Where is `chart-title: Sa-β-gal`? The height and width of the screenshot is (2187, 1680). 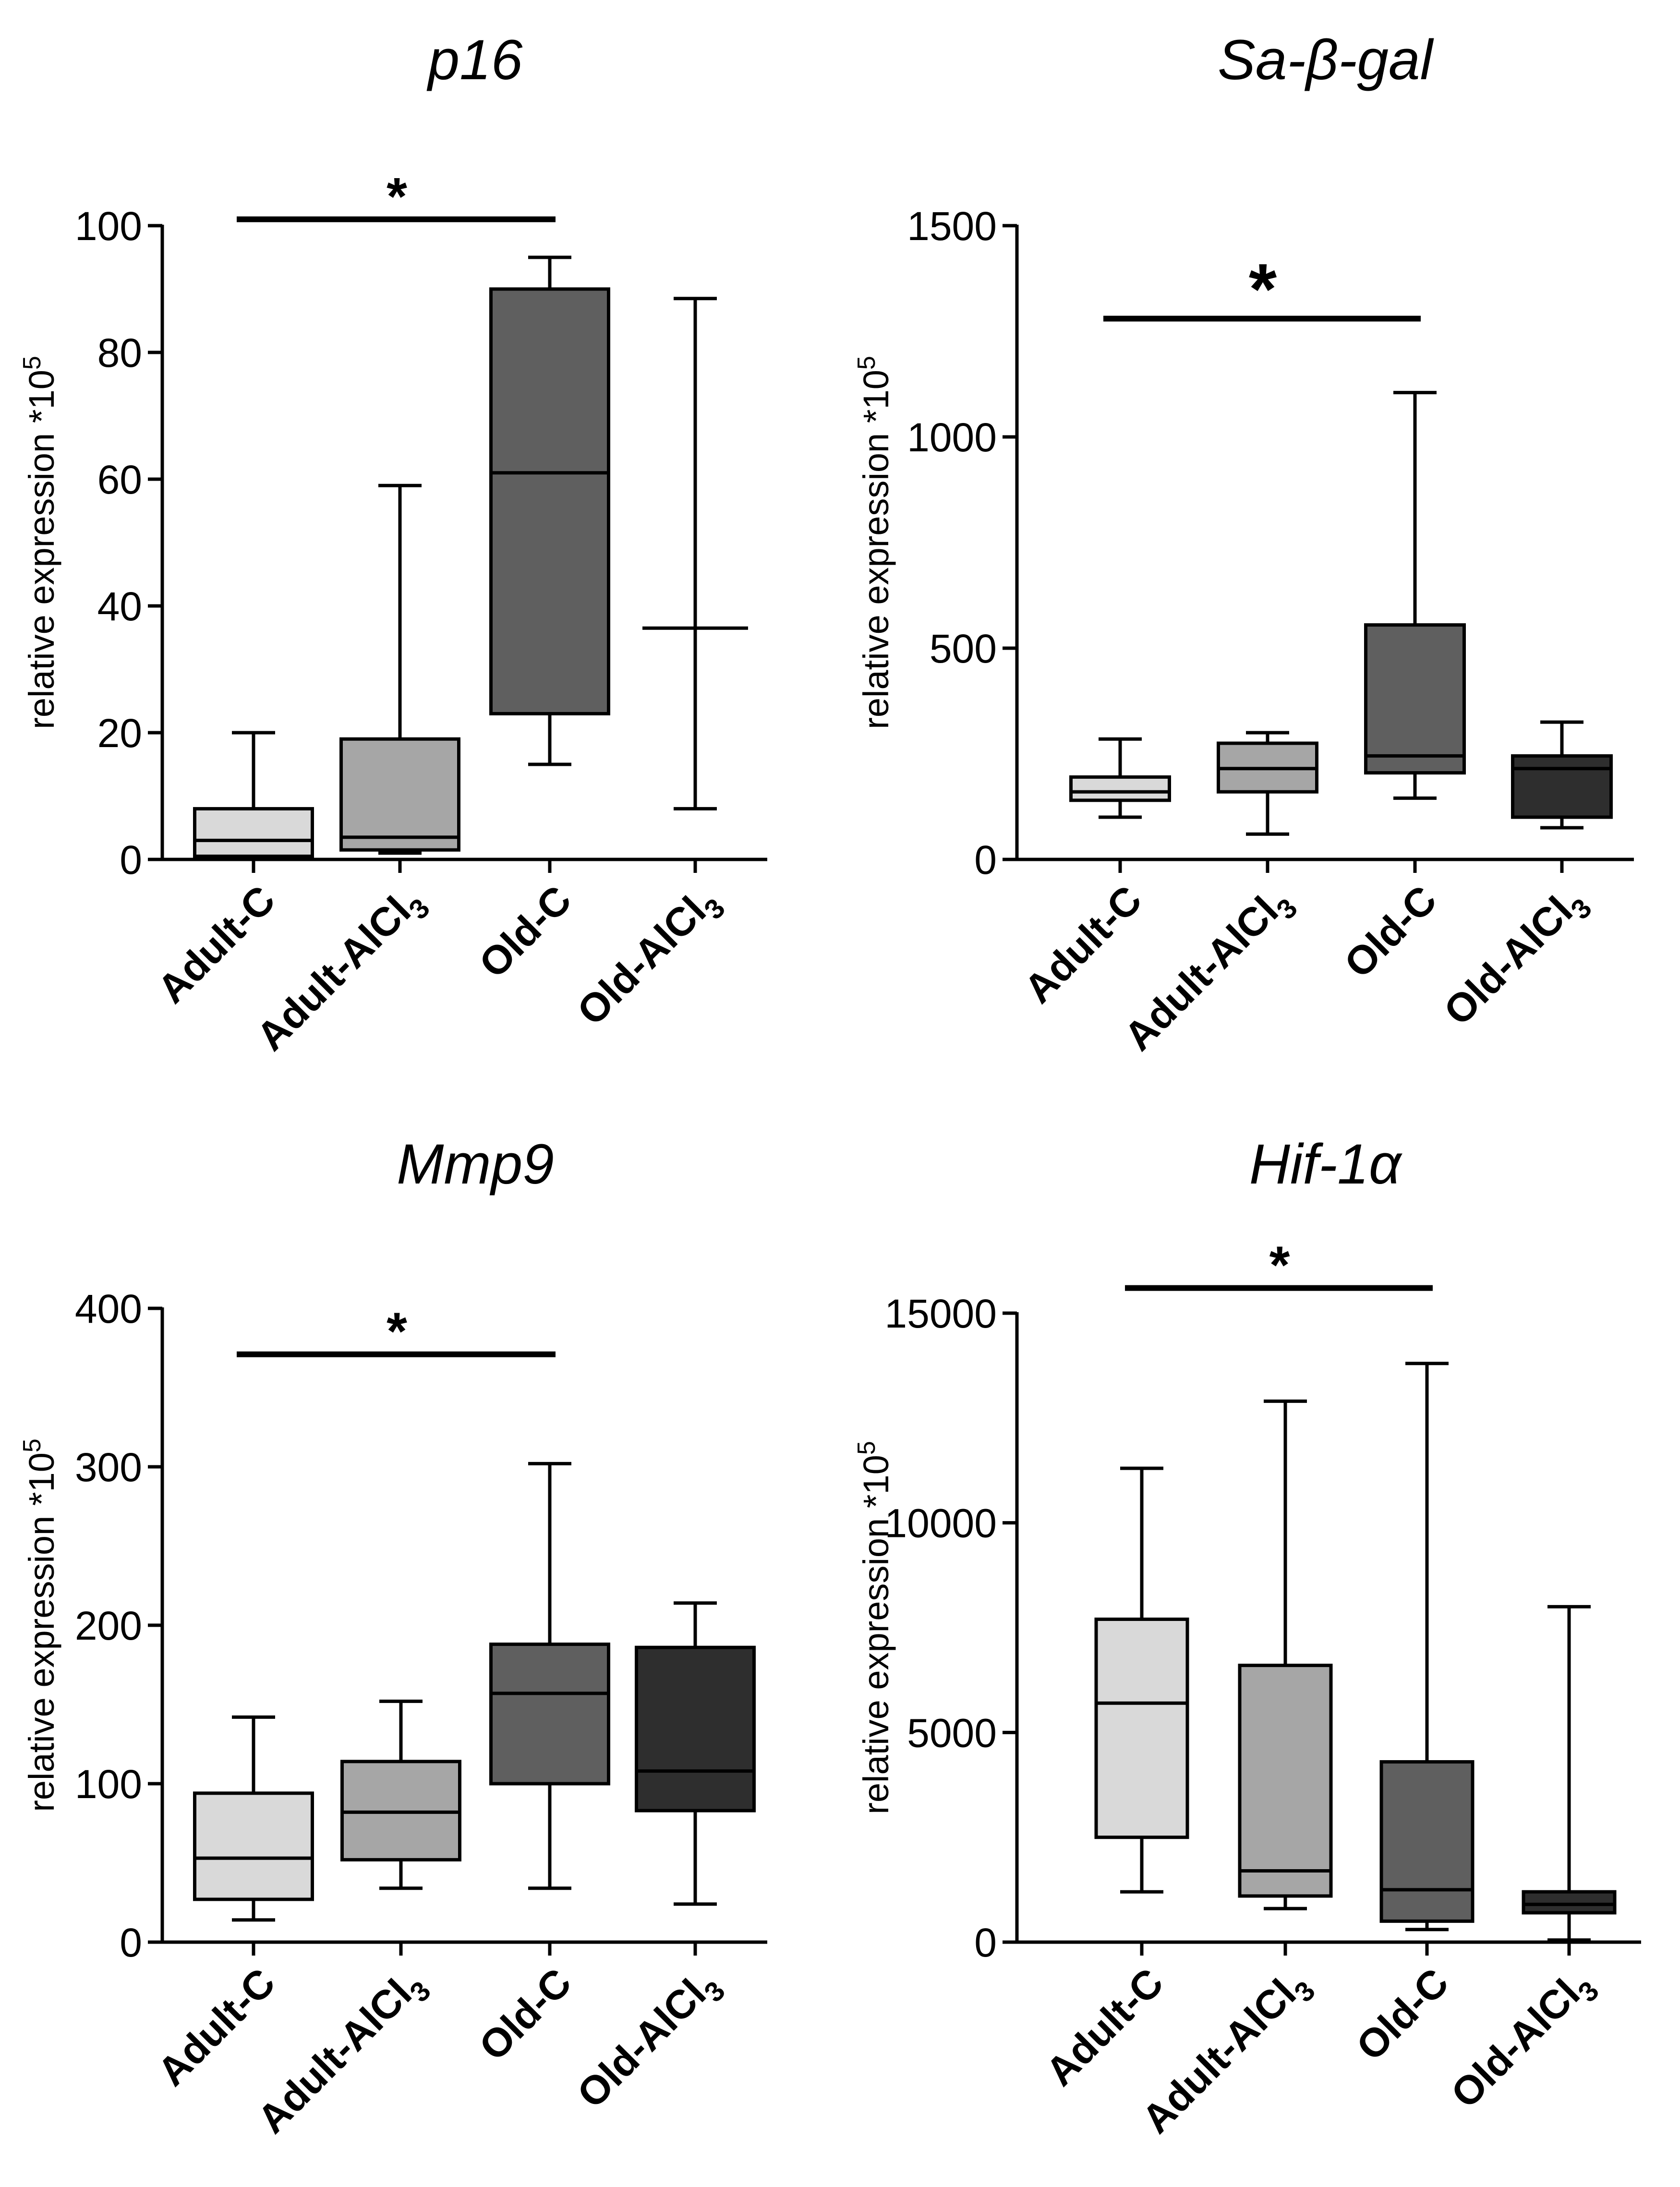 chart-title: Sa-β-gal is located at coordinates (1326, 60).